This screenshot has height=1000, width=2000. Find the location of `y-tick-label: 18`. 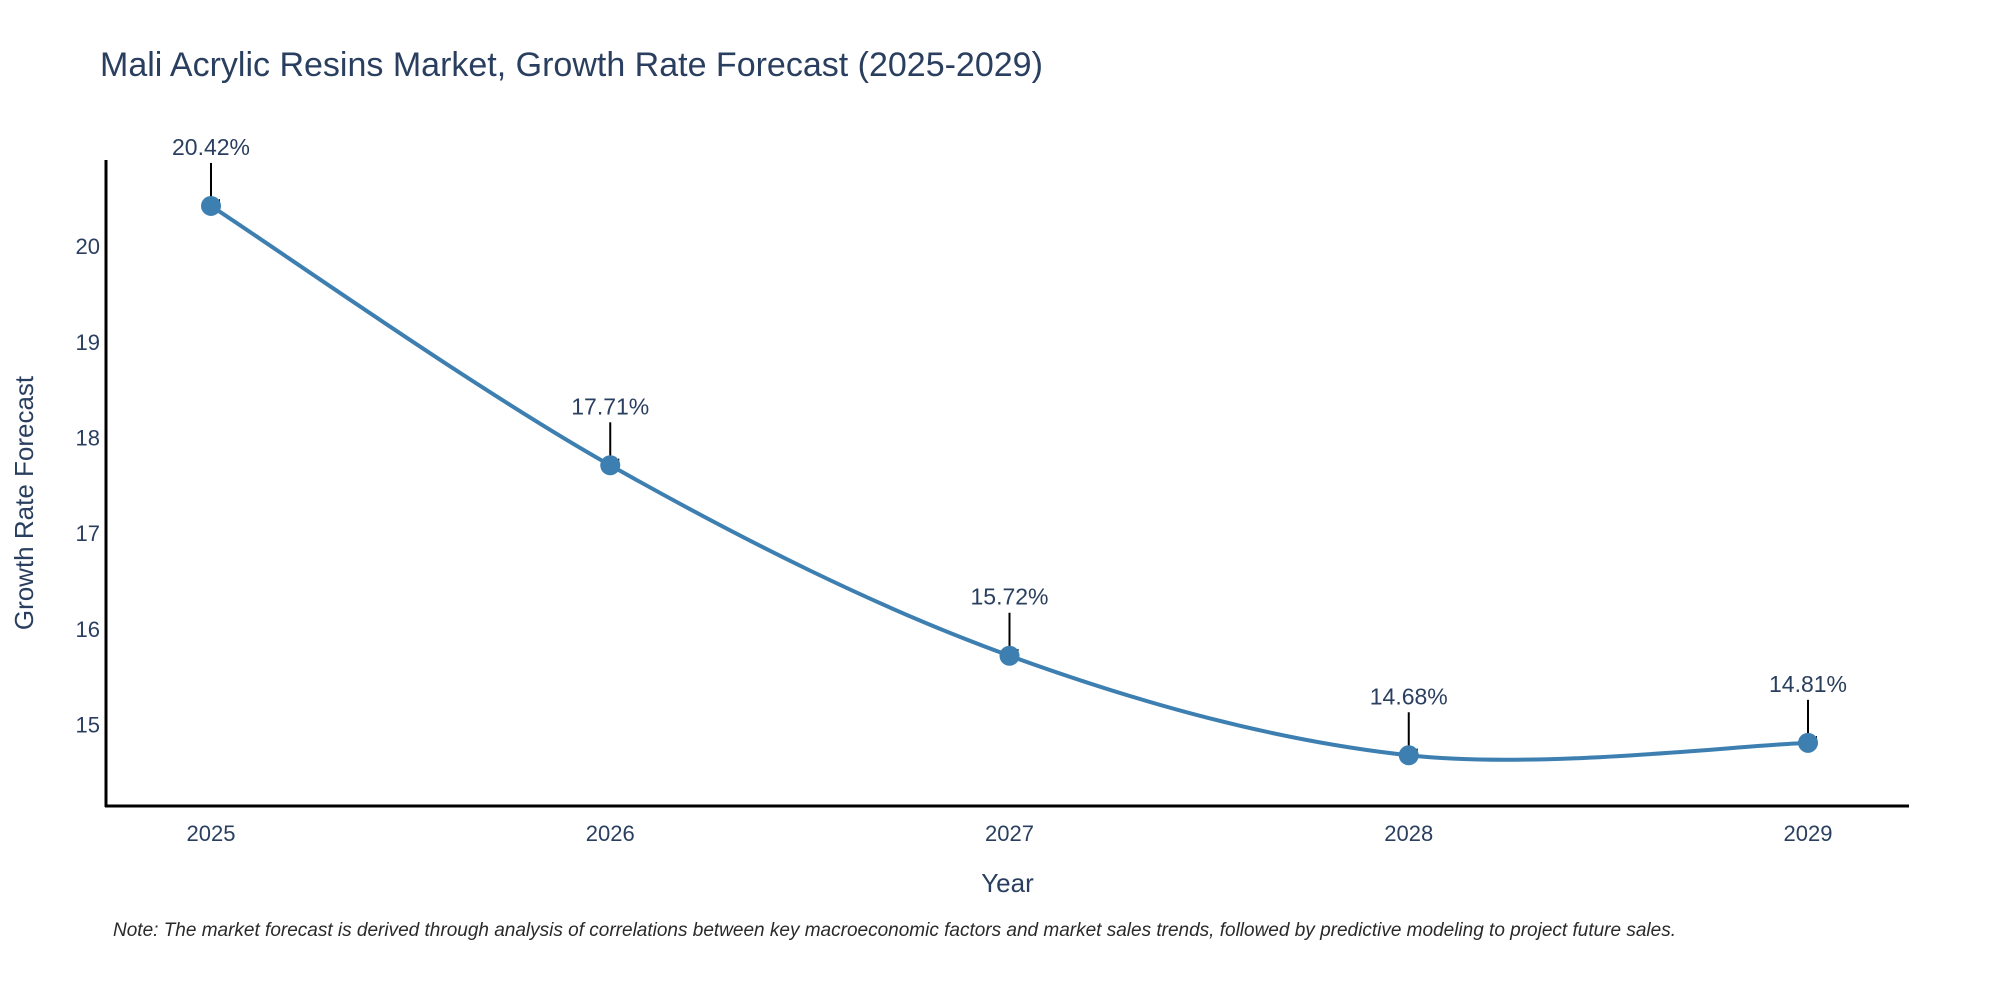

y-tick-label: 18 is located at coordinates (88, 438).